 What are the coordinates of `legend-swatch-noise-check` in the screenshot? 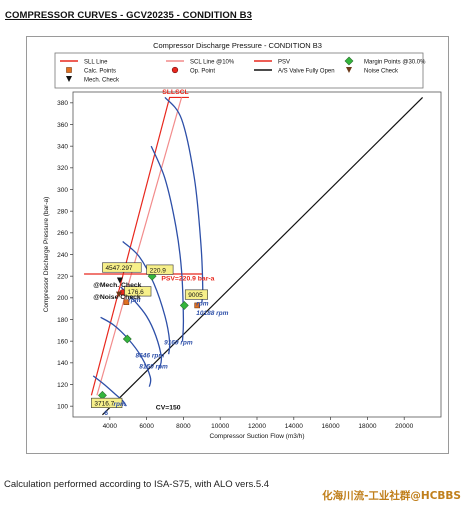 It's located at (349, 70).